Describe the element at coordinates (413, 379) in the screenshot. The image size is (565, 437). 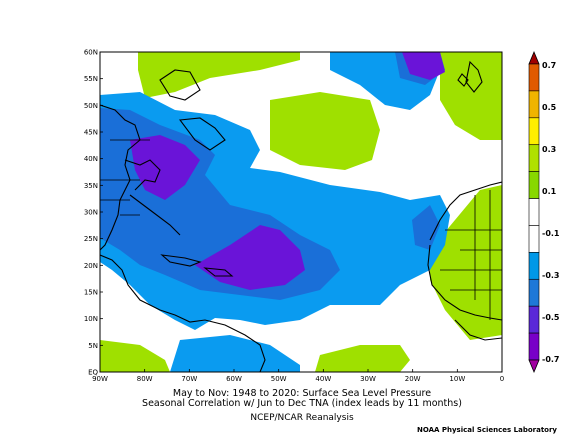
I see `lon-tick-label: 20W` at that location.